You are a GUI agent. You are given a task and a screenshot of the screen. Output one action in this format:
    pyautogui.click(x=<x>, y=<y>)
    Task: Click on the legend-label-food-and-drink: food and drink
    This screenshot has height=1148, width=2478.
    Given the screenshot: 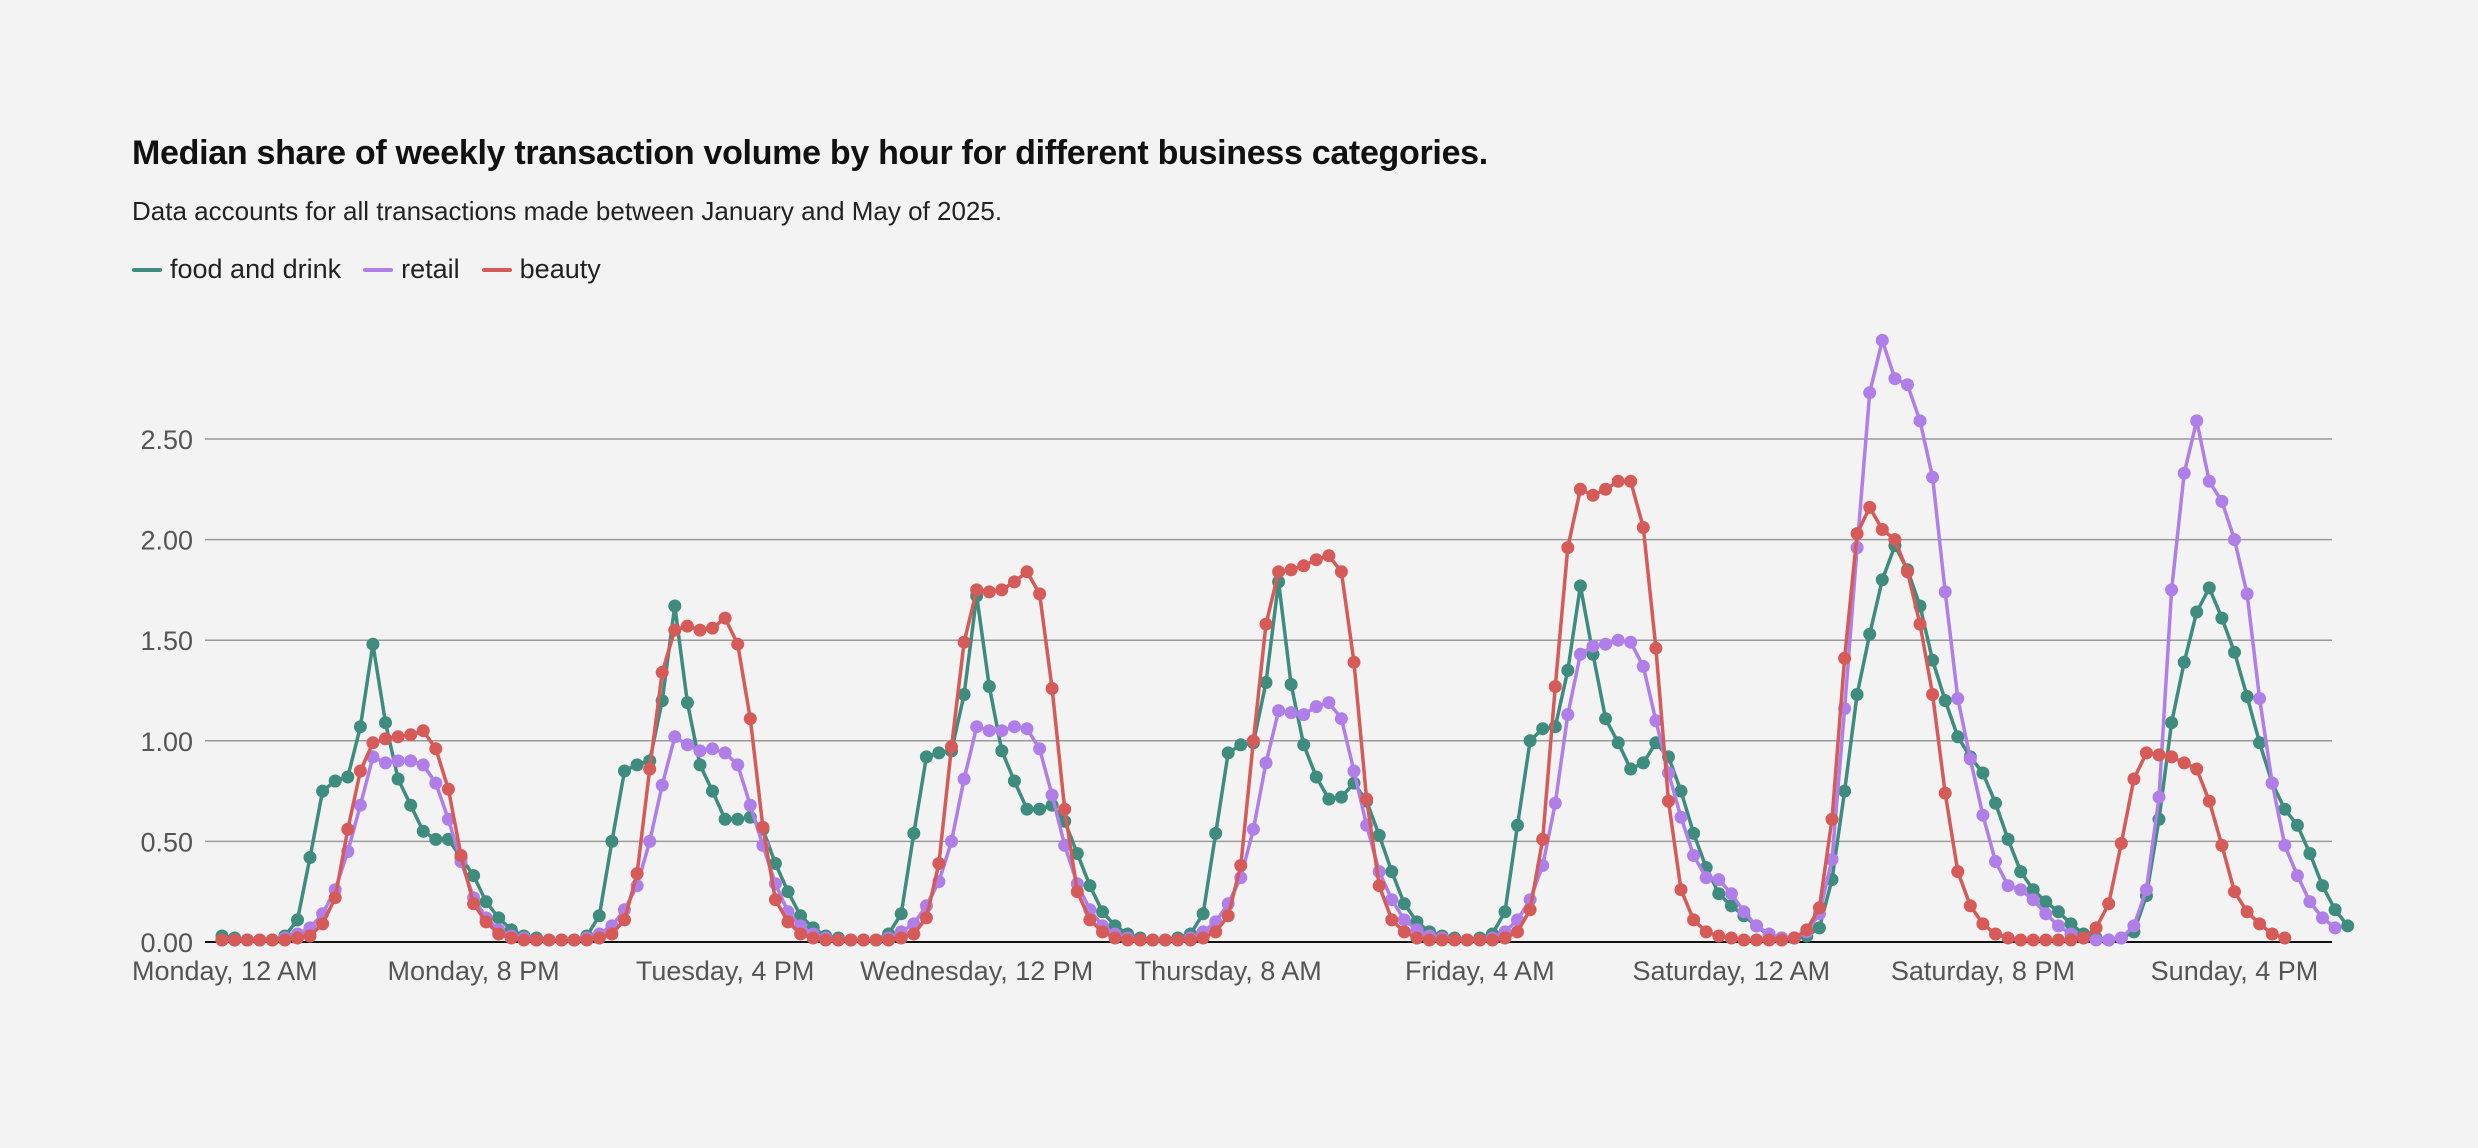 What is the action you would take?
    pyautogui.click(x=256, y=269)
    